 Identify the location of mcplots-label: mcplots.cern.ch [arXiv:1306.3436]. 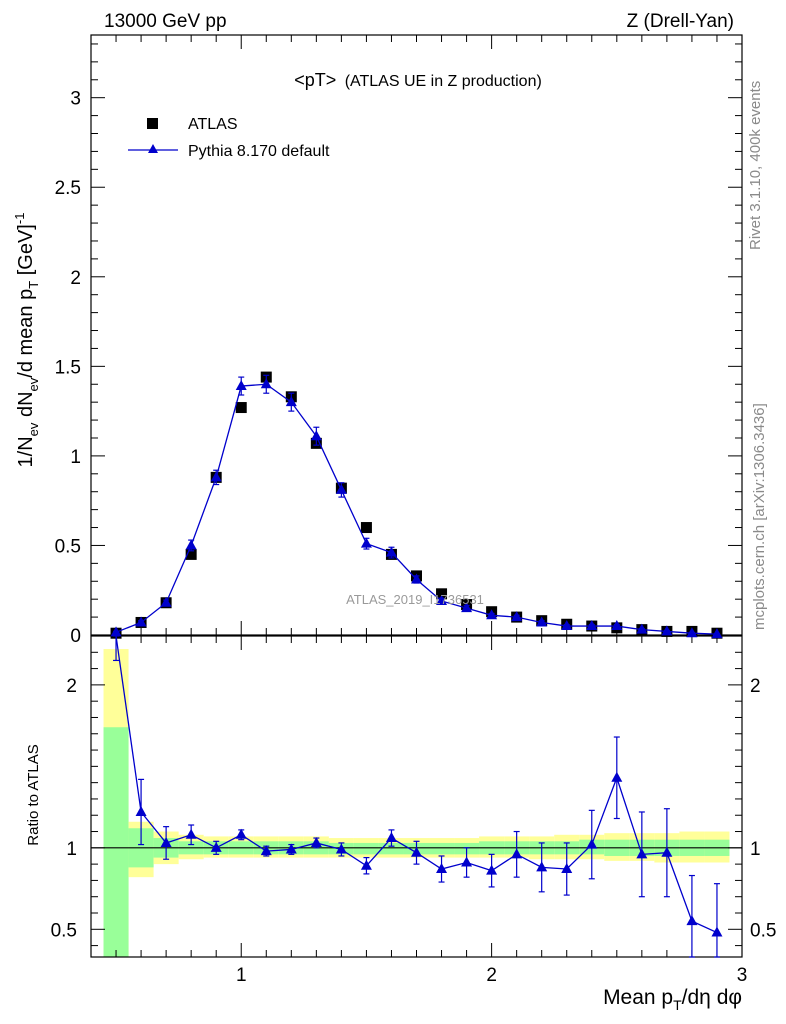
(759, 516).